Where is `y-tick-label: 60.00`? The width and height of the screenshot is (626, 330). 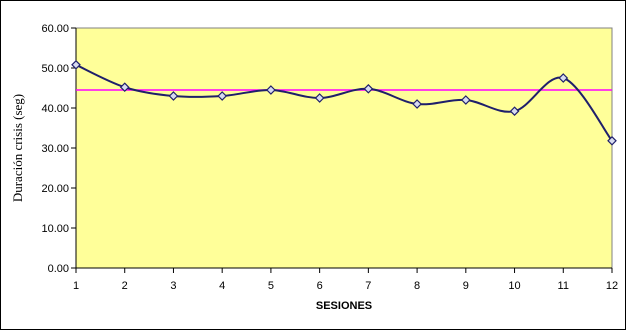
y-tick-label: 60.00 is located at coordinates (55, 29).